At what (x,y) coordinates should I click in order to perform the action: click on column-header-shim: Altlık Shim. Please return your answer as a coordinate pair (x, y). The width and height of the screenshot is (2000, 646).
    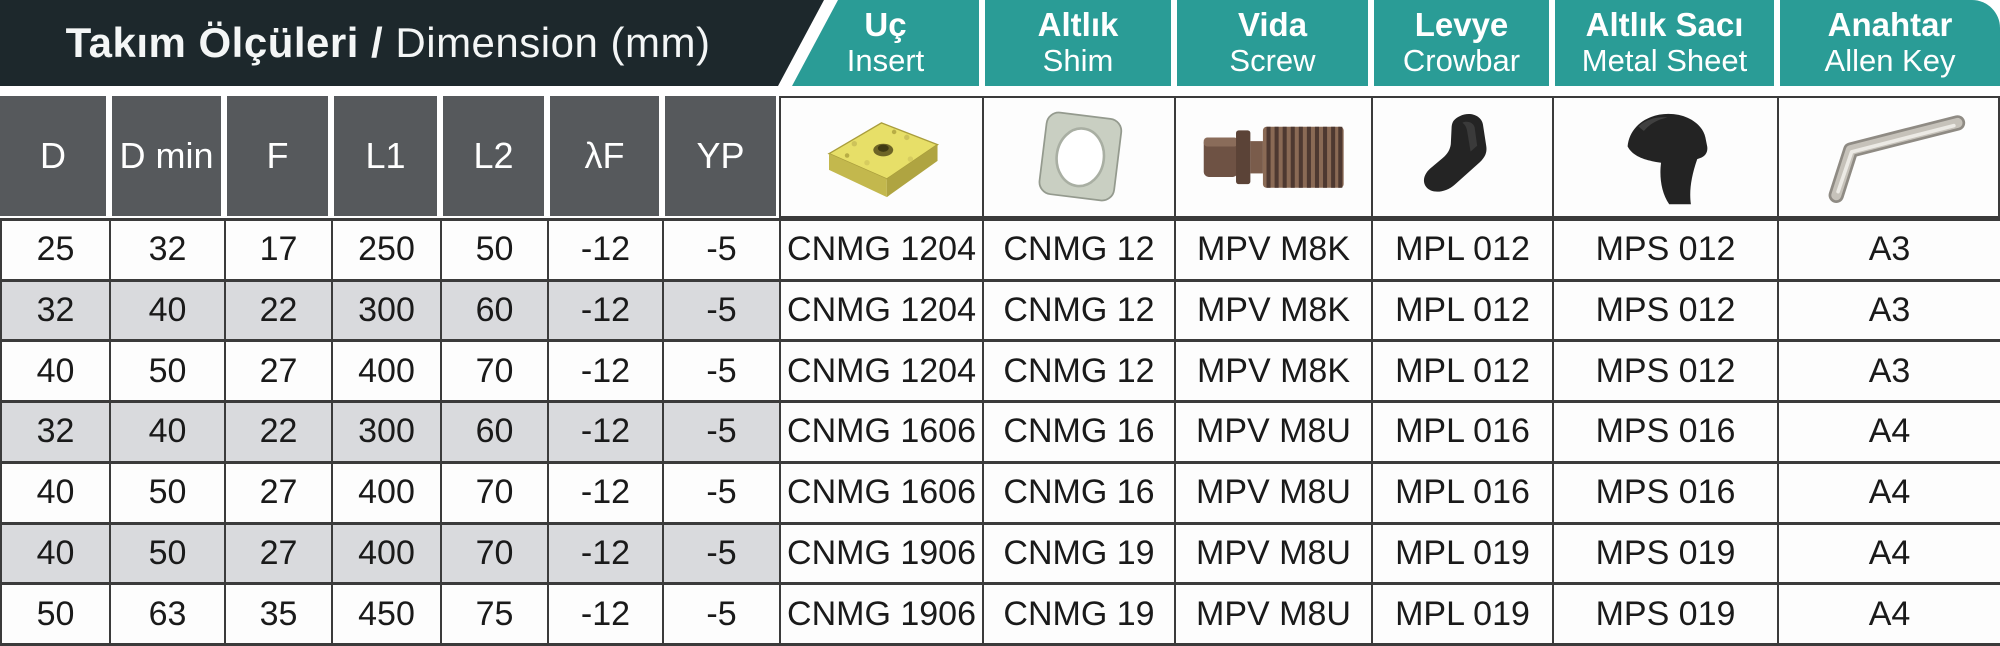
    Looking at the image, I should click on (1078, 43).